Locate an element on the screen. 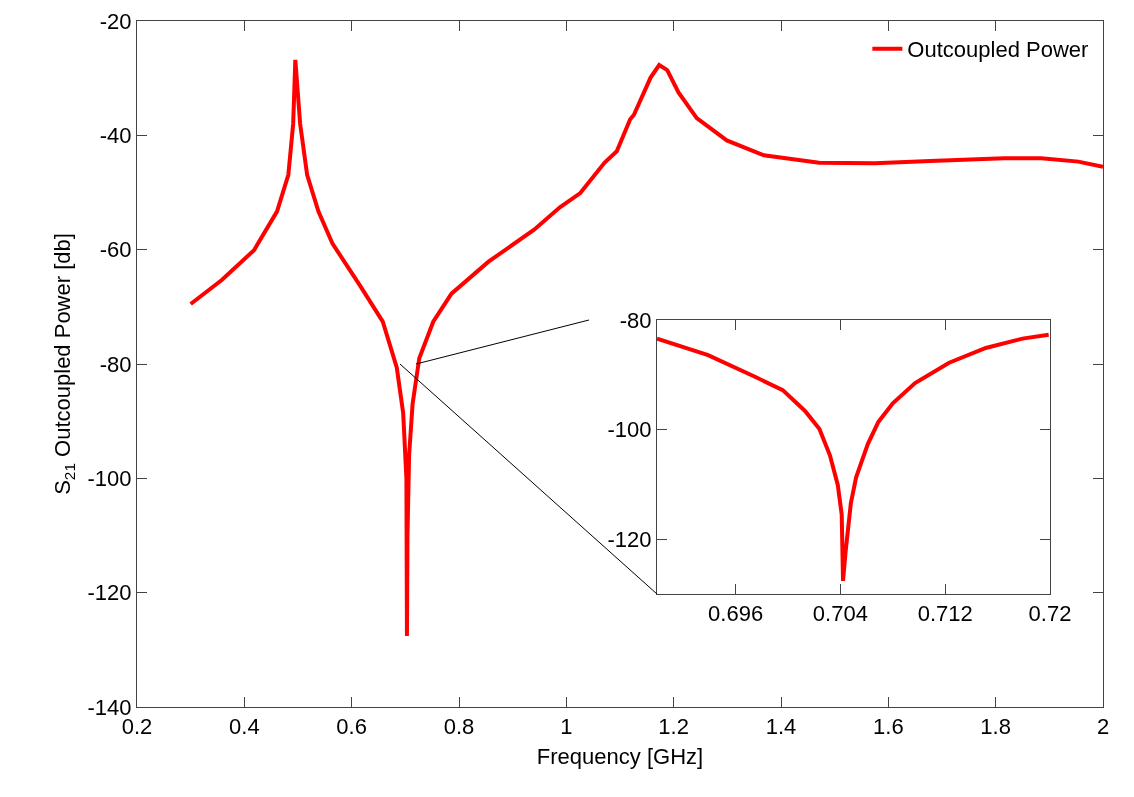 Image resolution: width=1134 pixels, height=797 pixels. x-tick-label: 0.712 is located at coordinates (945, 614).